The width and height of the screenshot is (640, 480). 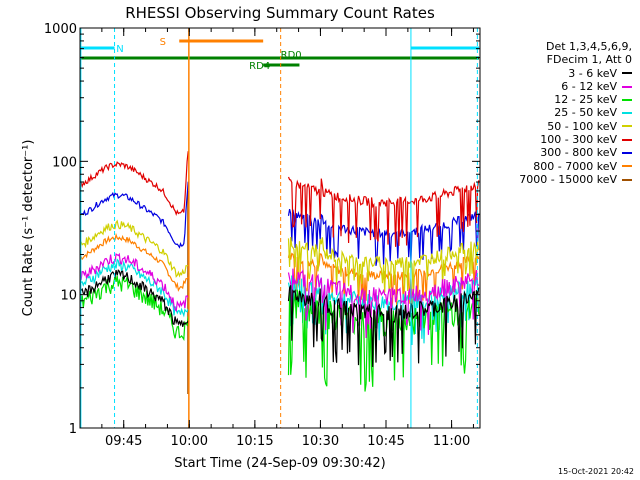 I want to click on x-tick-label: 10:45, so click(x=385, y=441).